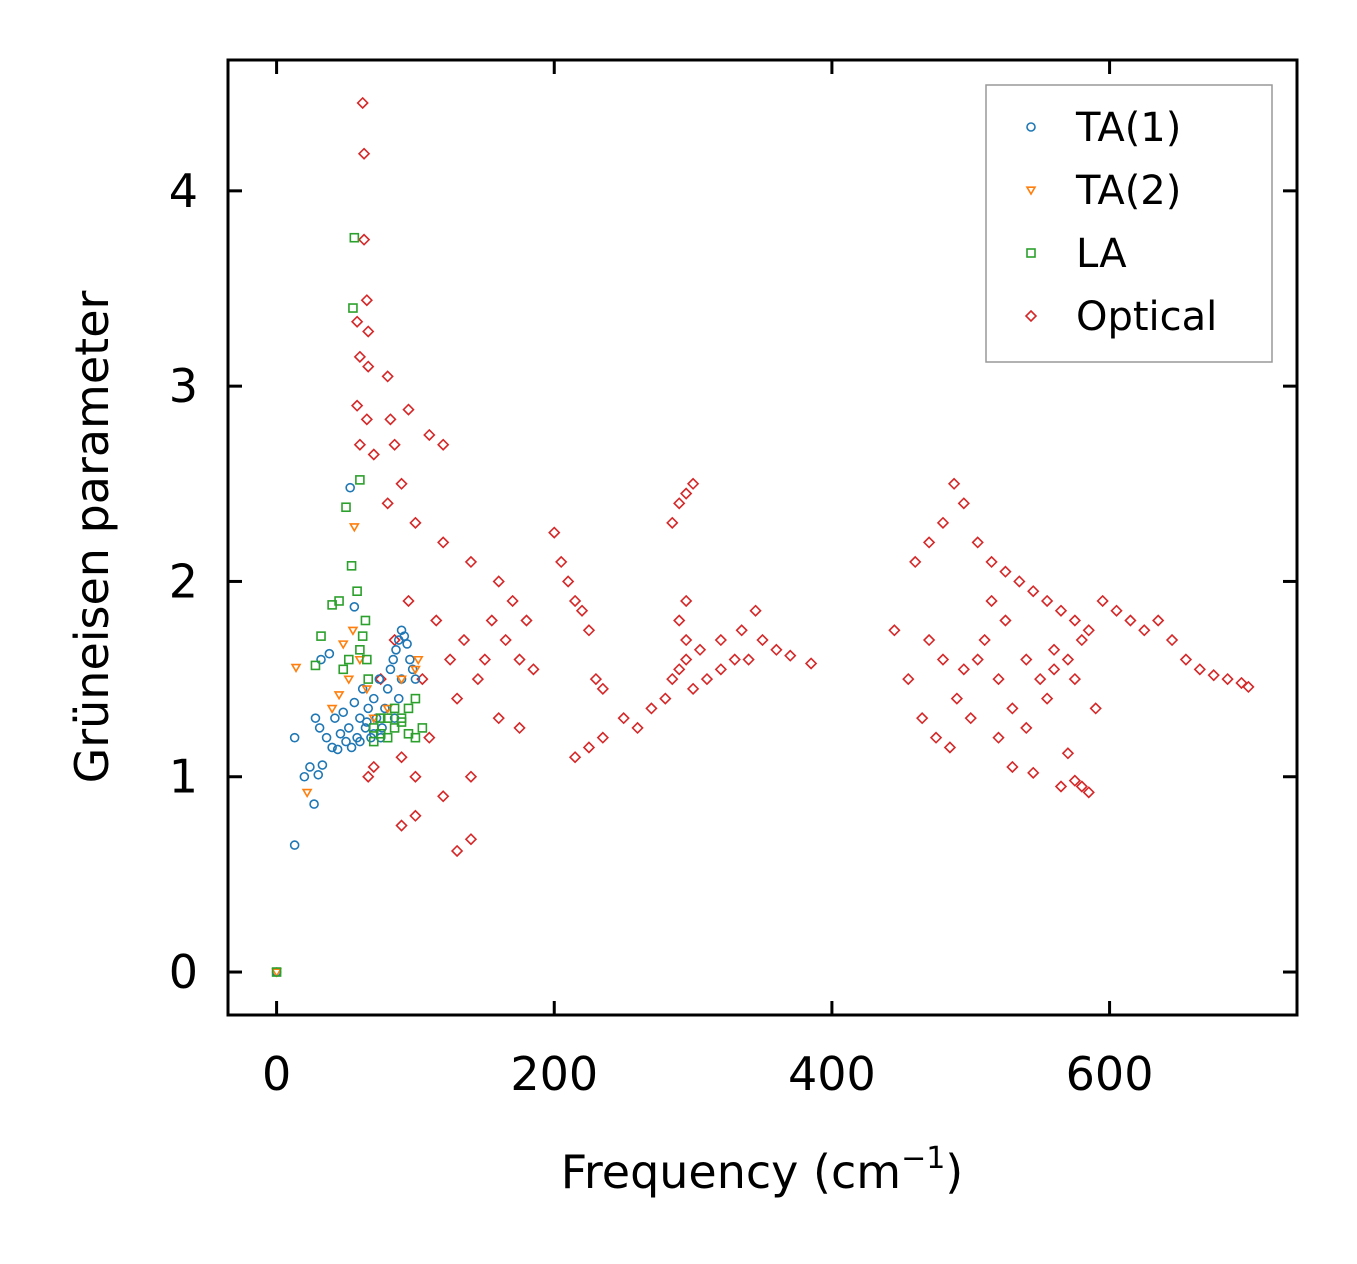 The width and height of the screenshot is (1357, 1264). I want to click on x-tick-label: 400, so click(832, 1074).